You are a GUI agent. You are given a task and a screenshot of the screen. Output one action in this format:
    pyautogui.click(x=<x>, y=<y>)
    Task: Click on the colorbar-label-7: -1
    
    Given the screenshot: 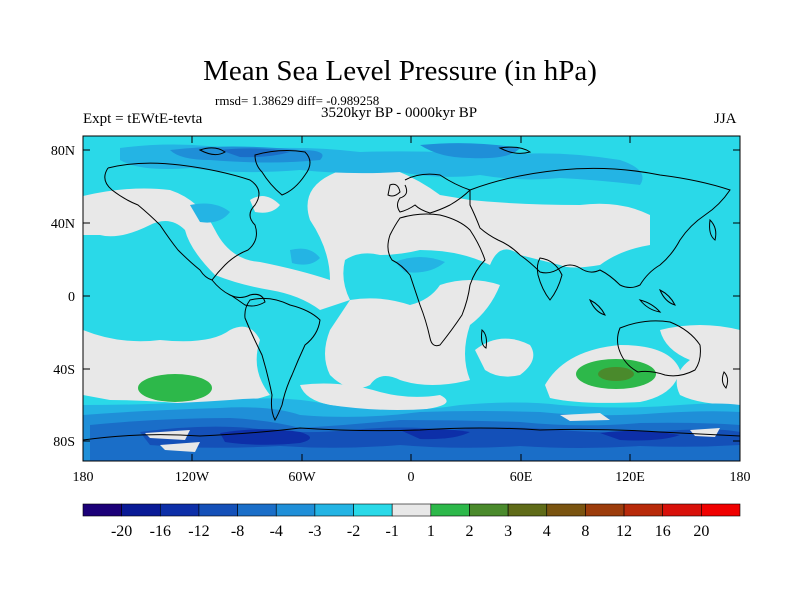 What is the action you would take?
    pyautogui.click(x=392, y=531)
    